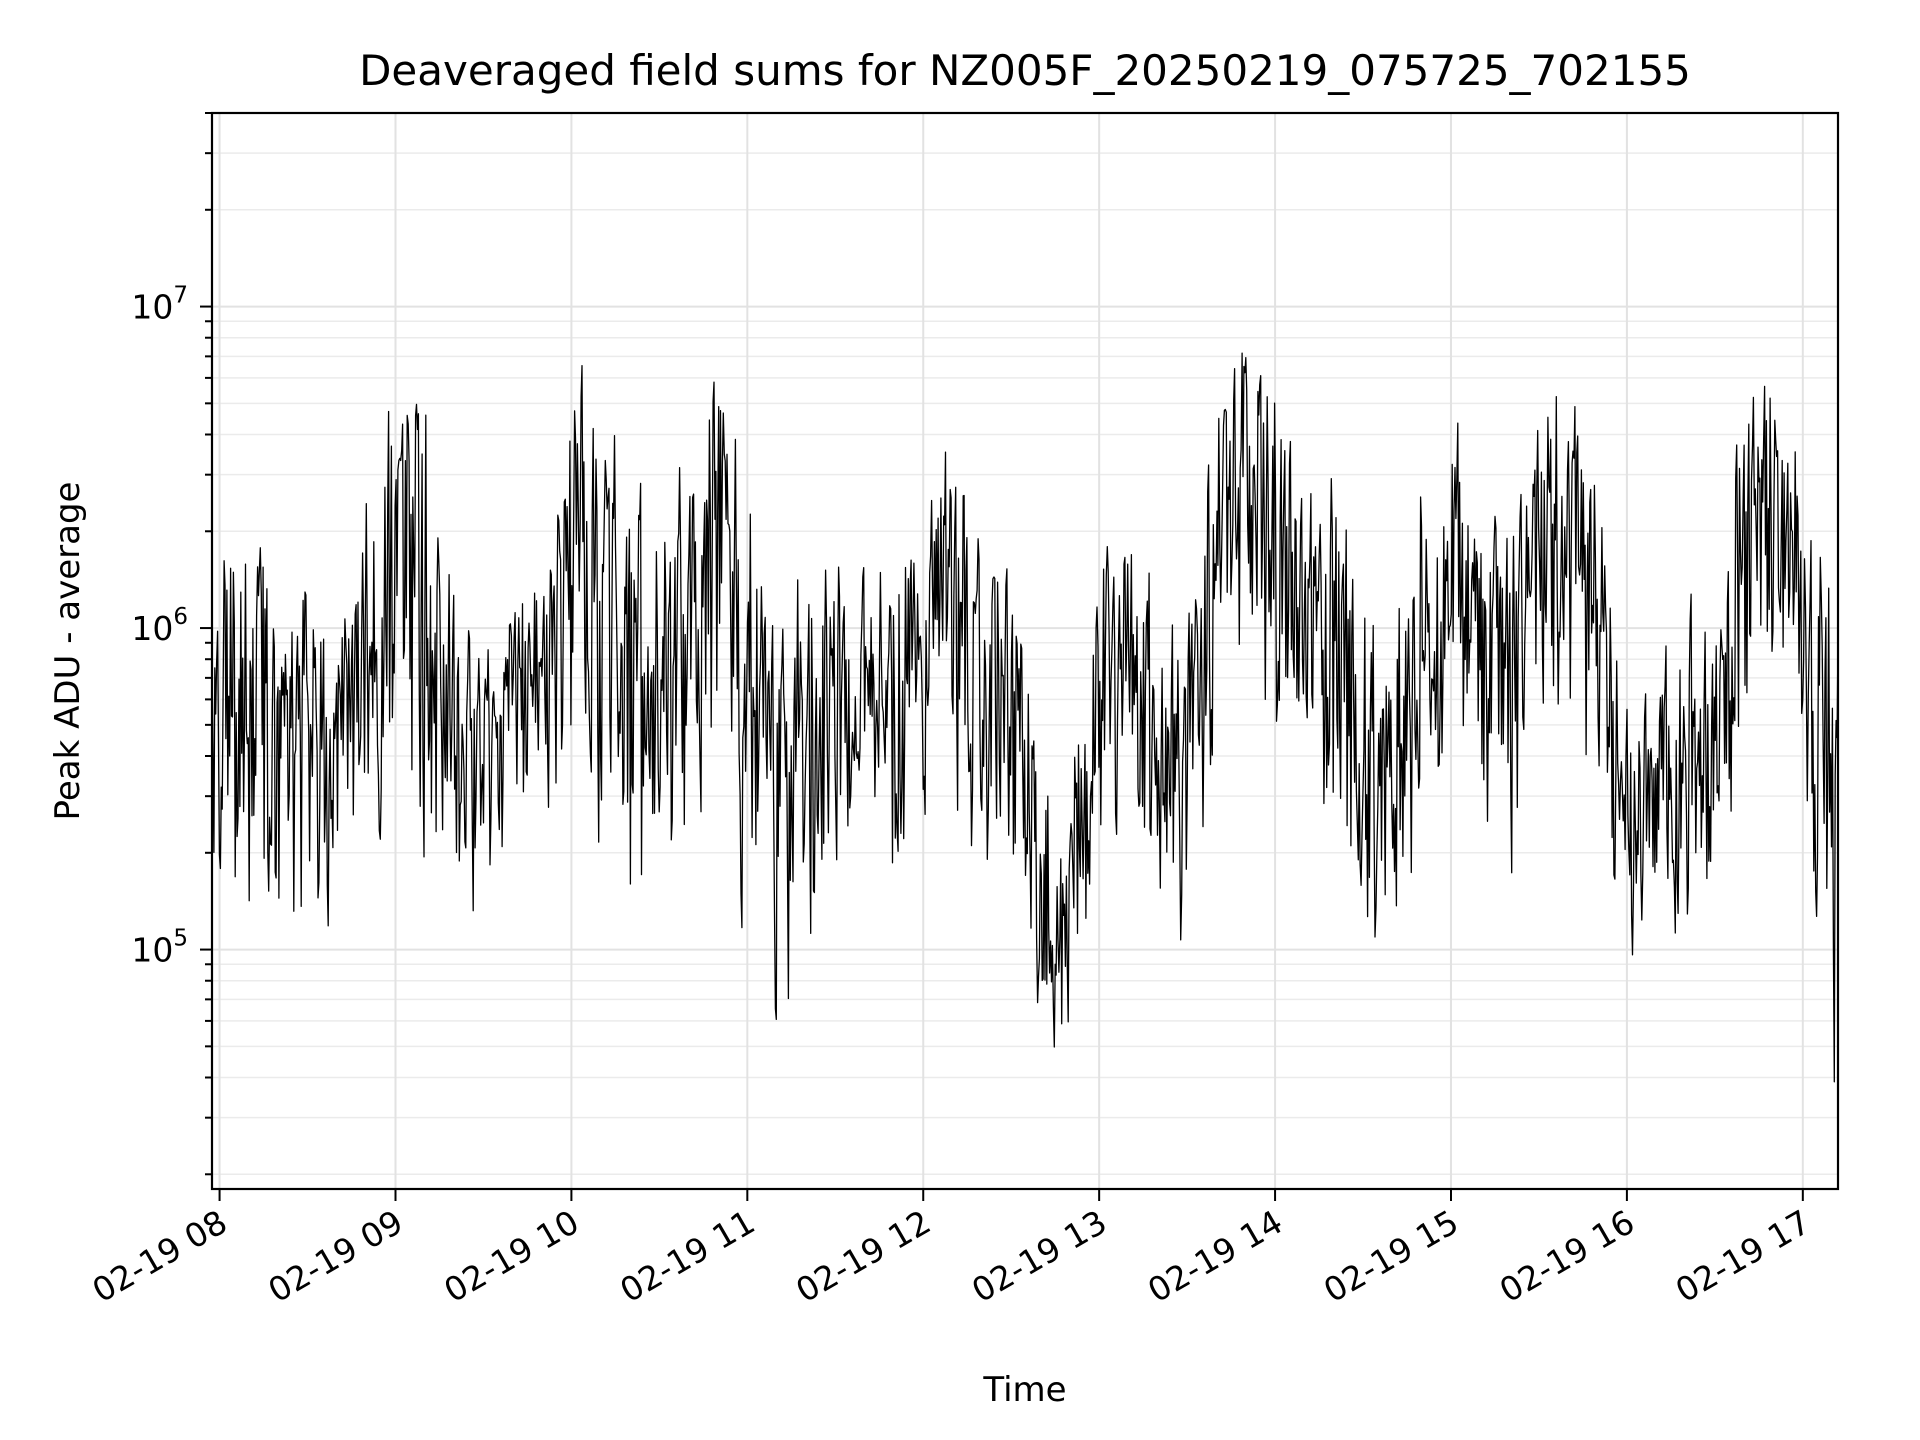 This screenshot has width=1920, height=1440. Describe the element at coordinates (1567, 1256) in the screenshot. I see `x-tick-label: 02-19 16` at that location.